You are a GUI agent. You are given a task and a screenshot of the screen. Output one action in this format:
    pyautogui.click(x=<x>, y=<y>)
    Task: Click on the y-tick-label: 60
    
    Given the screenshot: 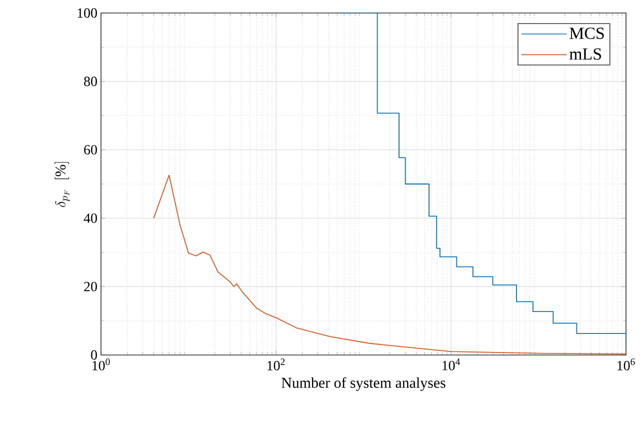 What is the action you would take?
    pyautogui.click(x=90, y=150)
    